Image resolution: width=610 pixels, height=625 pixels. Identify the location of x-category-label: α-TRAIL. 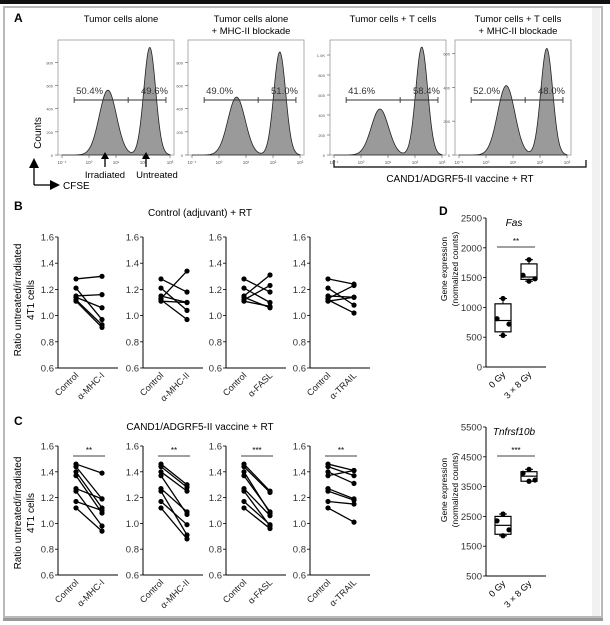
(343, 592).